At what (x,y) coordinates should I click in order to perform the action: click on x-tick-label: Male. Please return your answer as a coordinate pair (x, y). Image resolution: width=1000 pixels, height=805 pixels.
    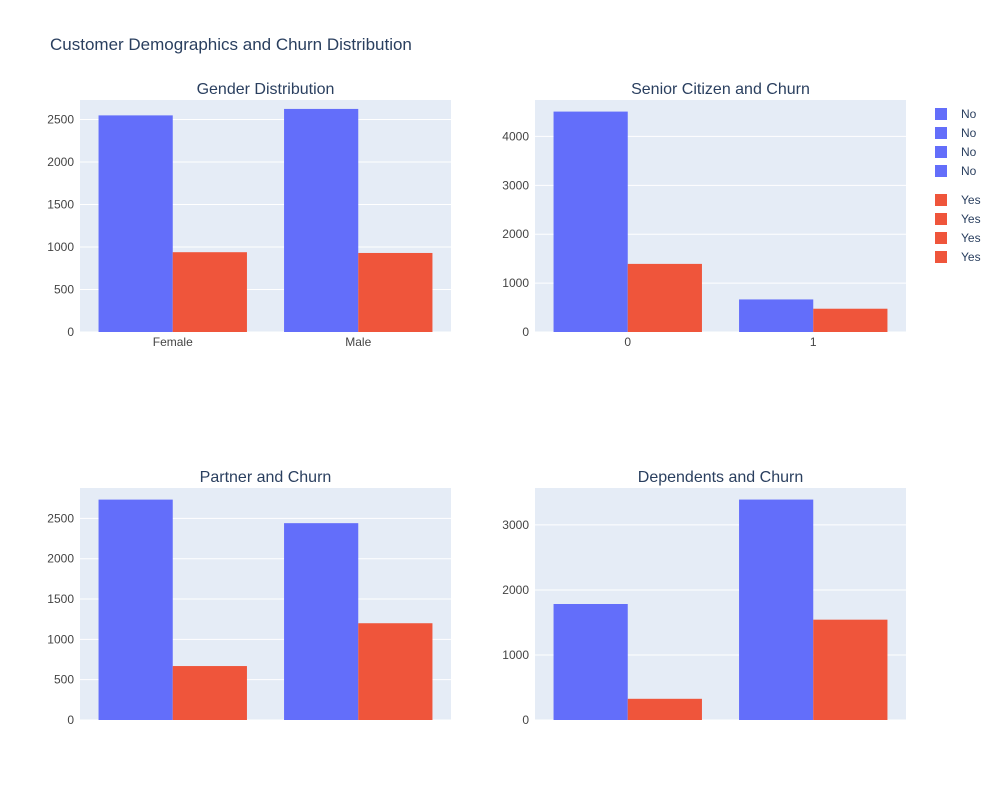
    Looking at the image, I should click on (358, 342).